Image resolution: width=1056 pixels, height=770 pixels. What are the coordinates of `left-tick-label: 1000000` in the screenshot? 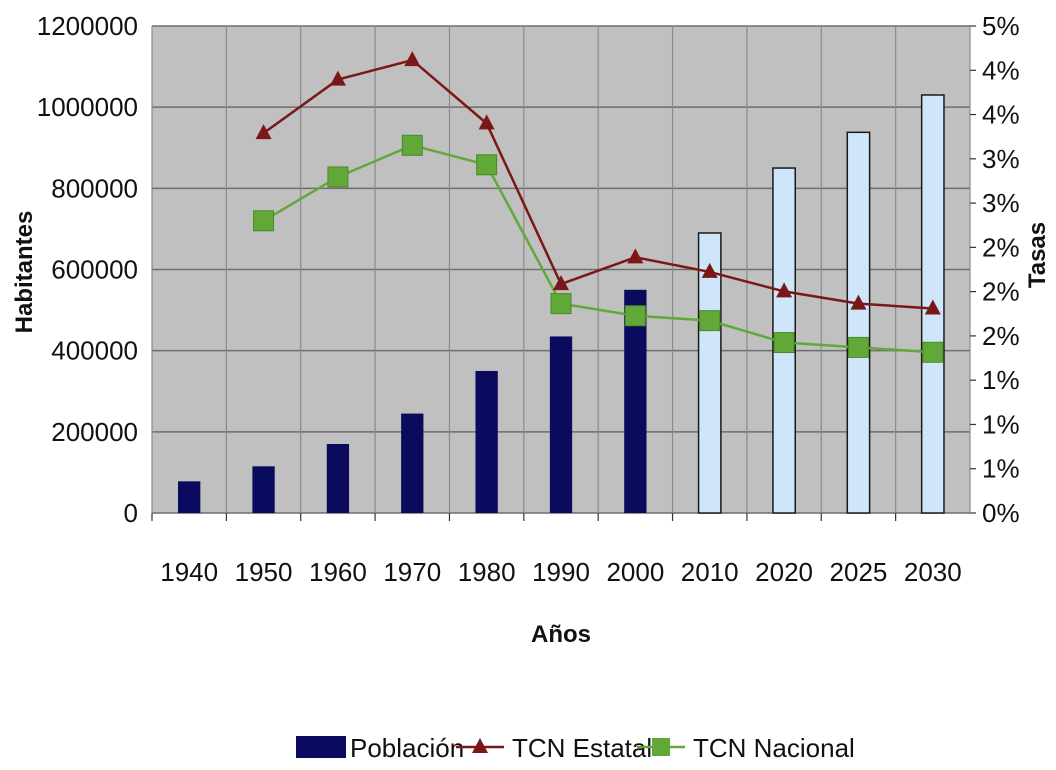 It's located at (87, 107).